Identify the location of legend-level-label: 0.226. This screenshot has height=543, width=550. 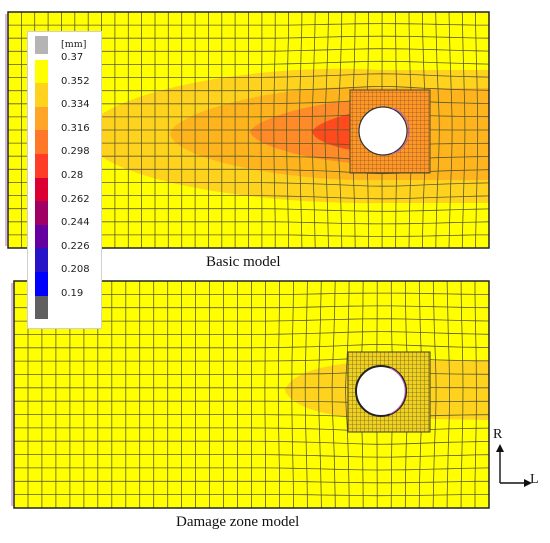
(75, 246).